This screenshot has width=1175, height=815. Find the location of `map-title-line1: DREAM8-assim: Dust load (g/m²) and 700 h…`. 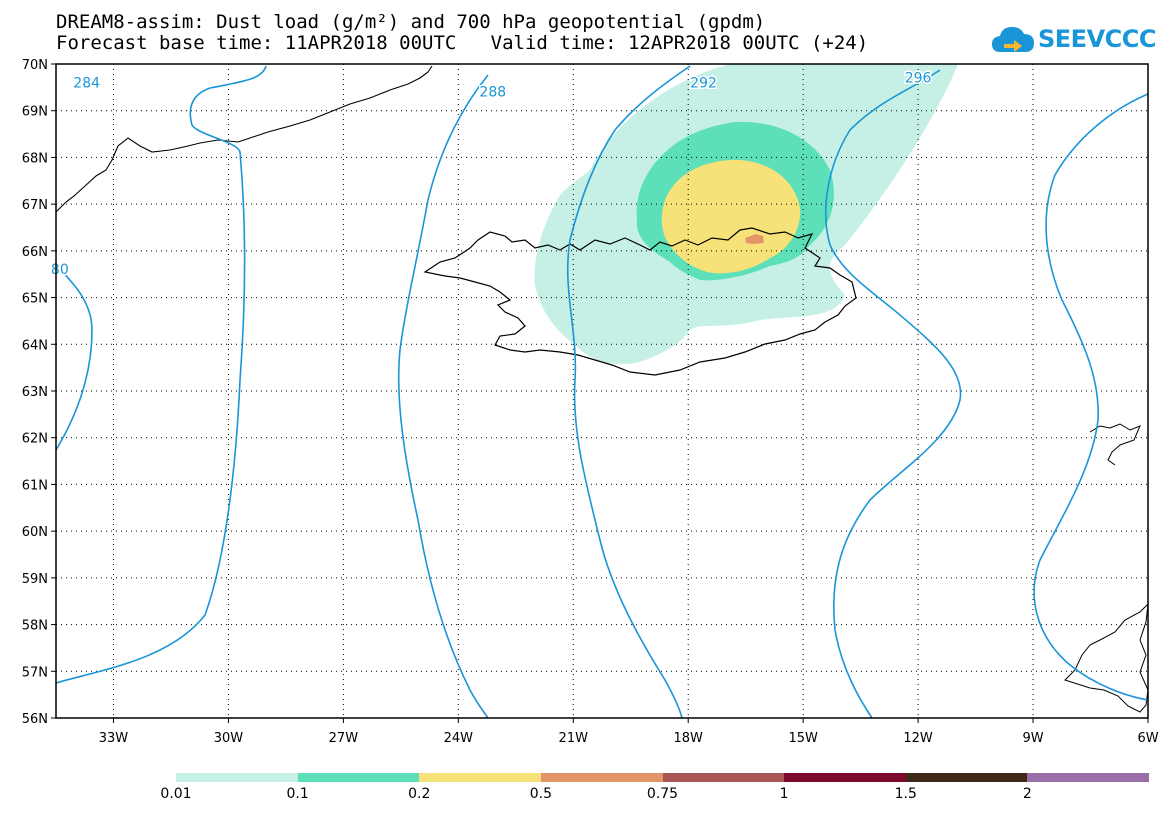

map-title-line1: DREAM8-assim: Dust load (g/m²) and 700 h… is located at coordinates (411, 22).